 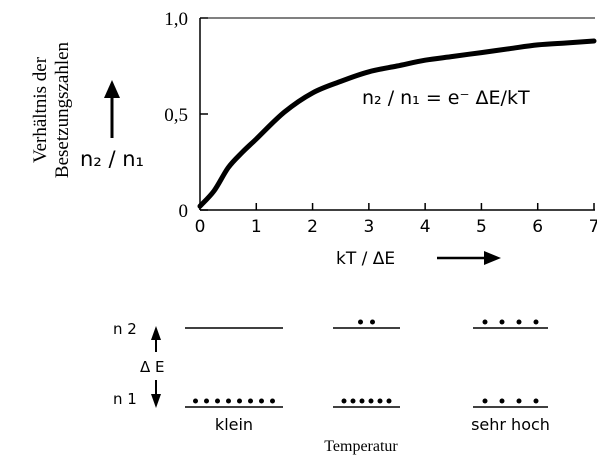 I want to click on level-column, so click(x=366, y=363).